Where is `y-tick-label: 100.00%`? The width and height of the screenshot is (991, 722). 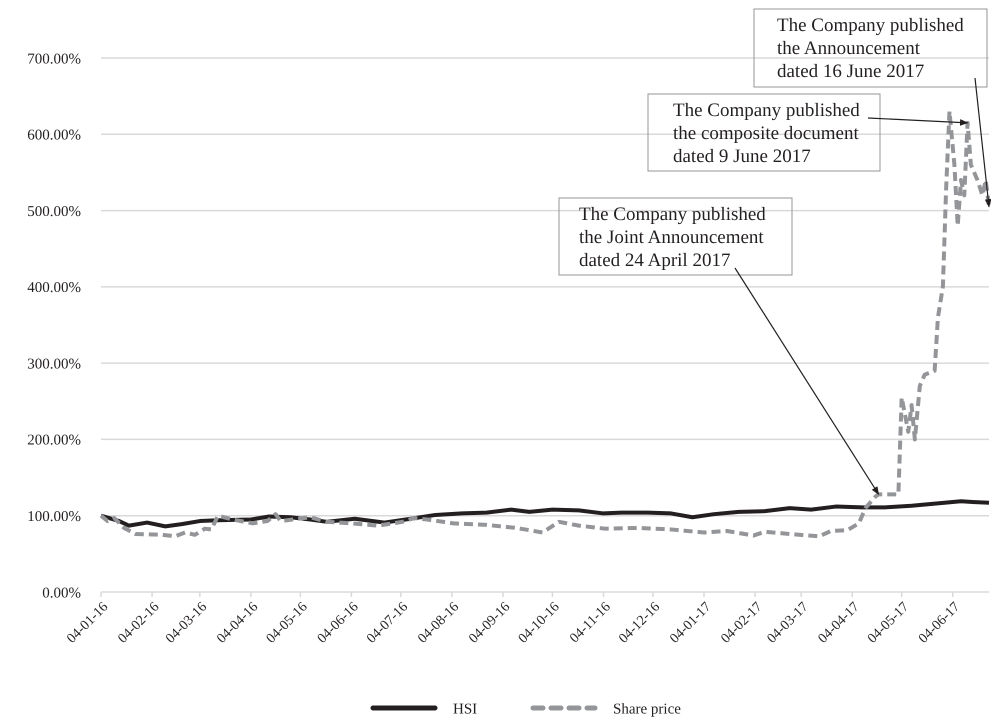 y-tick-label: 100.00% is located at coordinates (54, 516).